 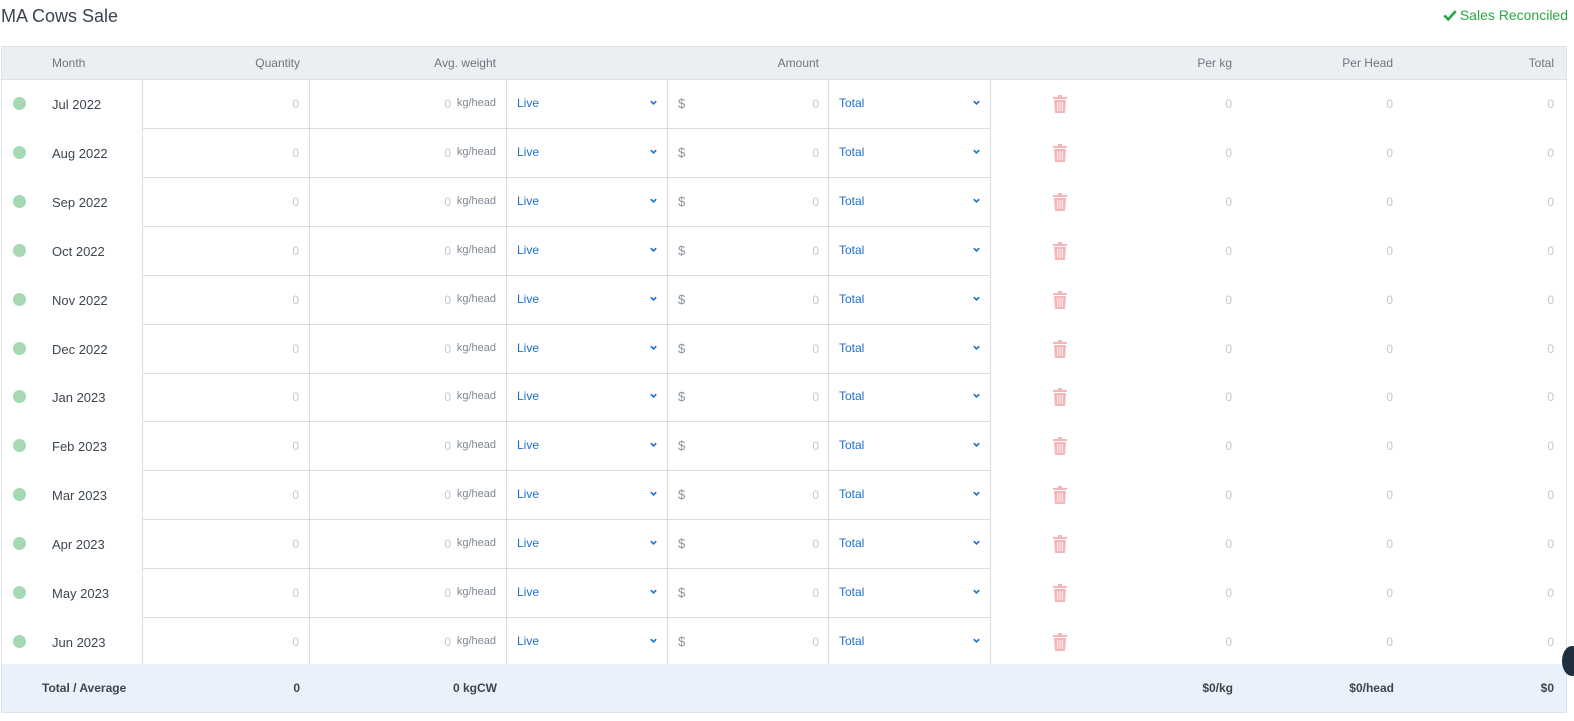 What do you see at coordinates (1367, 63) in the screenshot?
I see `column-header-per-head: Per Head` at bounding box center [1367, 63].